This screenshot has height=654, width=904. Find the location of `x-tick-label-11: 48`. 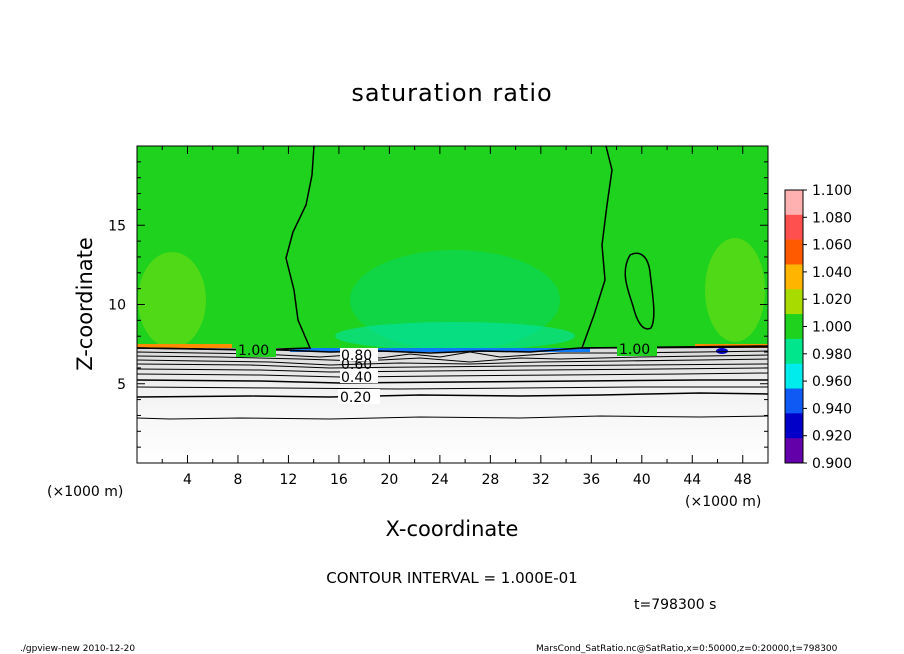

x-tick-label-11: 48 is located at coordinates (743, 480).